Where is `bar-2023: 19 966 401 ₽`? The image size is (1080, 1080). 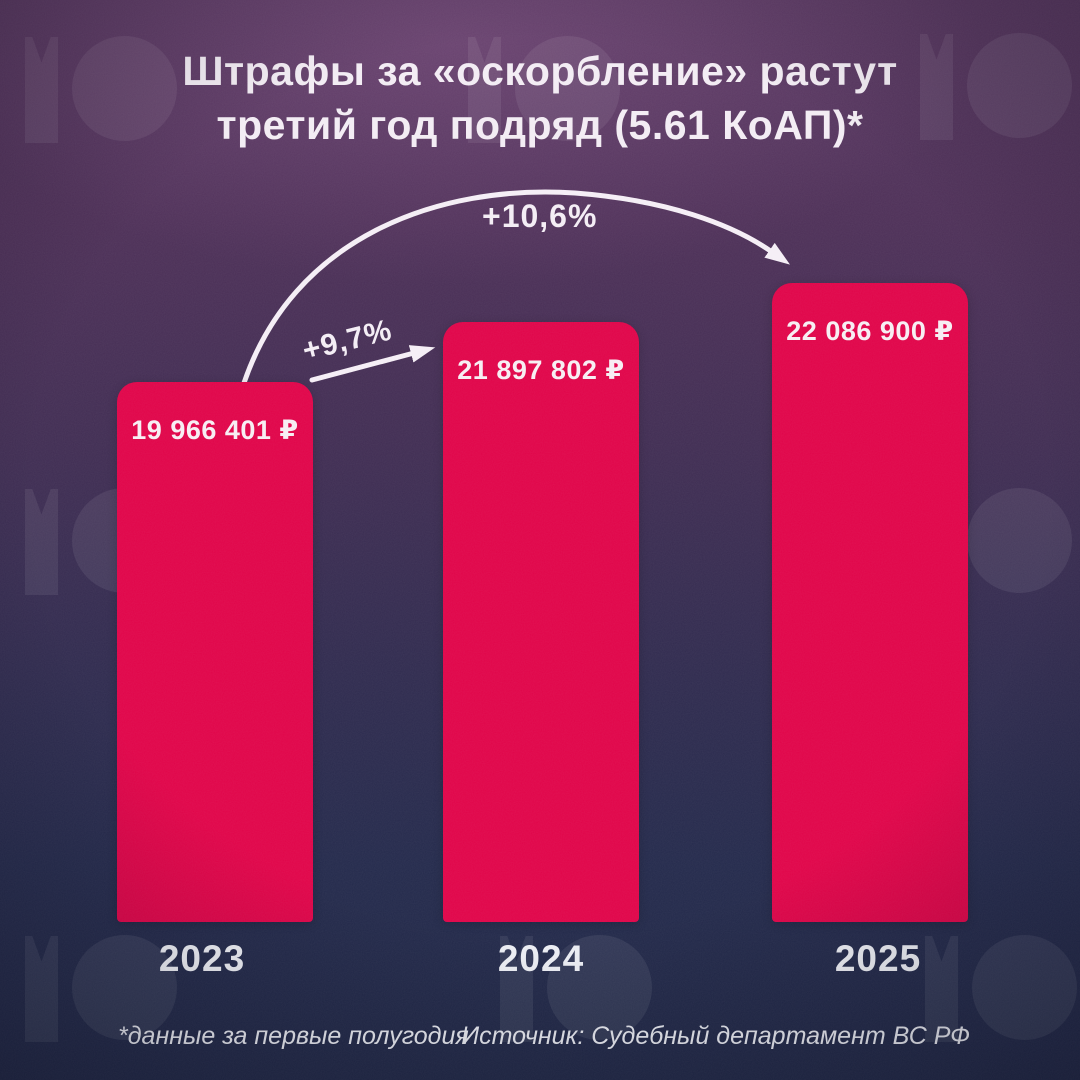 bar-2023: 19 966 401 ₽ is located at coordinates (215, 652).